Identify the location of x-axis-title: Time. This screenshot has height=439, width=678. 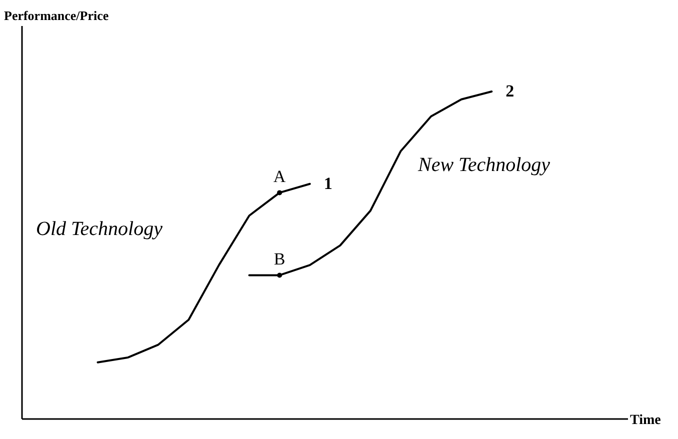
(645, 421).